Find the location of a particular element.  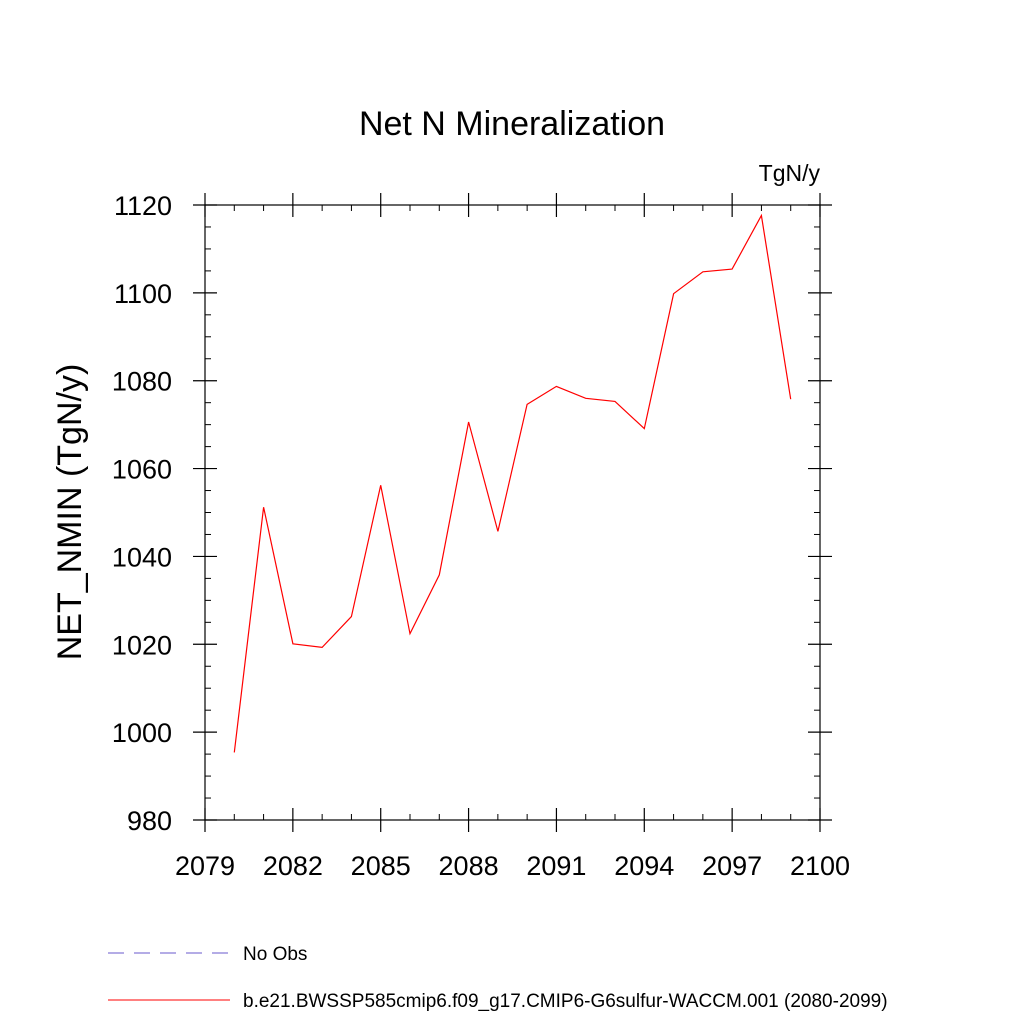

chart-title: Net N Mineralization is located at coordinates (512, 124).